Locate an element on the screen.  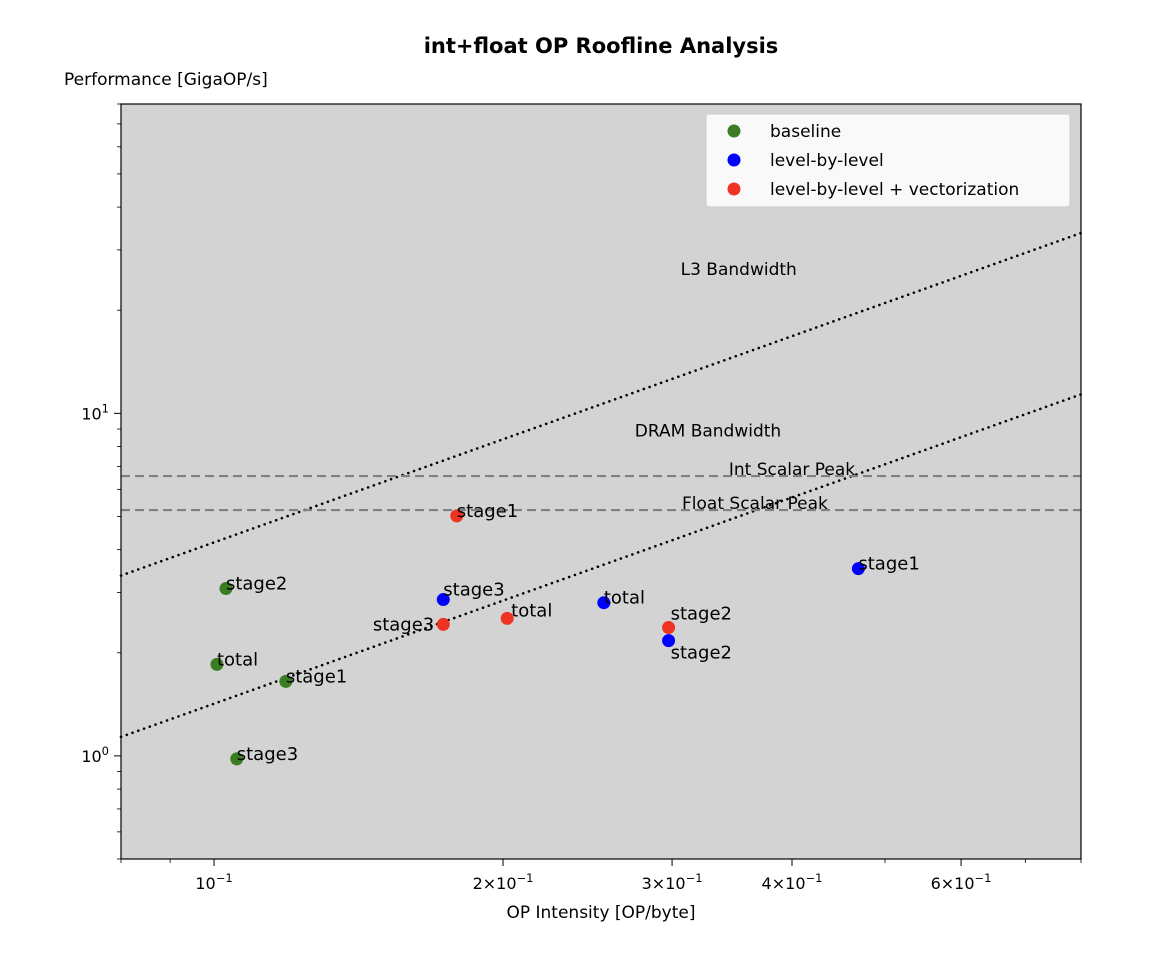
x-axis-label: OP Intensity [OP/byte] is located at coordinates (600, 913).